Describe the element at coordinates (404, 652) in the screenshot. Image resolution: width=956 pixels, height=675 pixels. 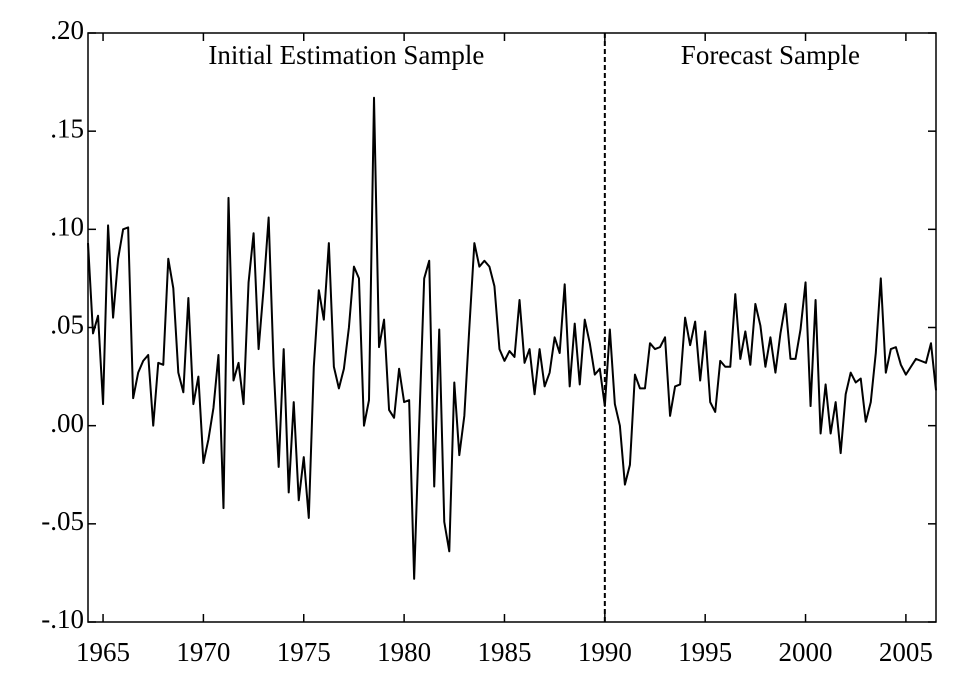
I see `x-tick-label: 1980` at that location.